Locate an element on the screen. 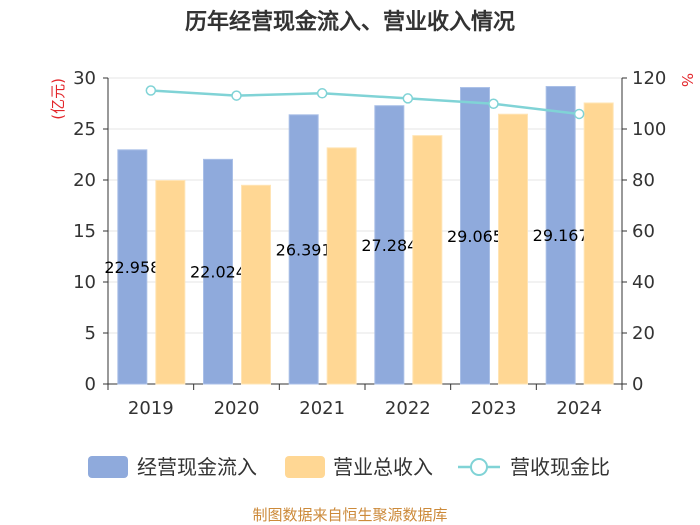 The image size is (700, 525). right-axis-tick-label: 0 is located at coordinates (637, 384).